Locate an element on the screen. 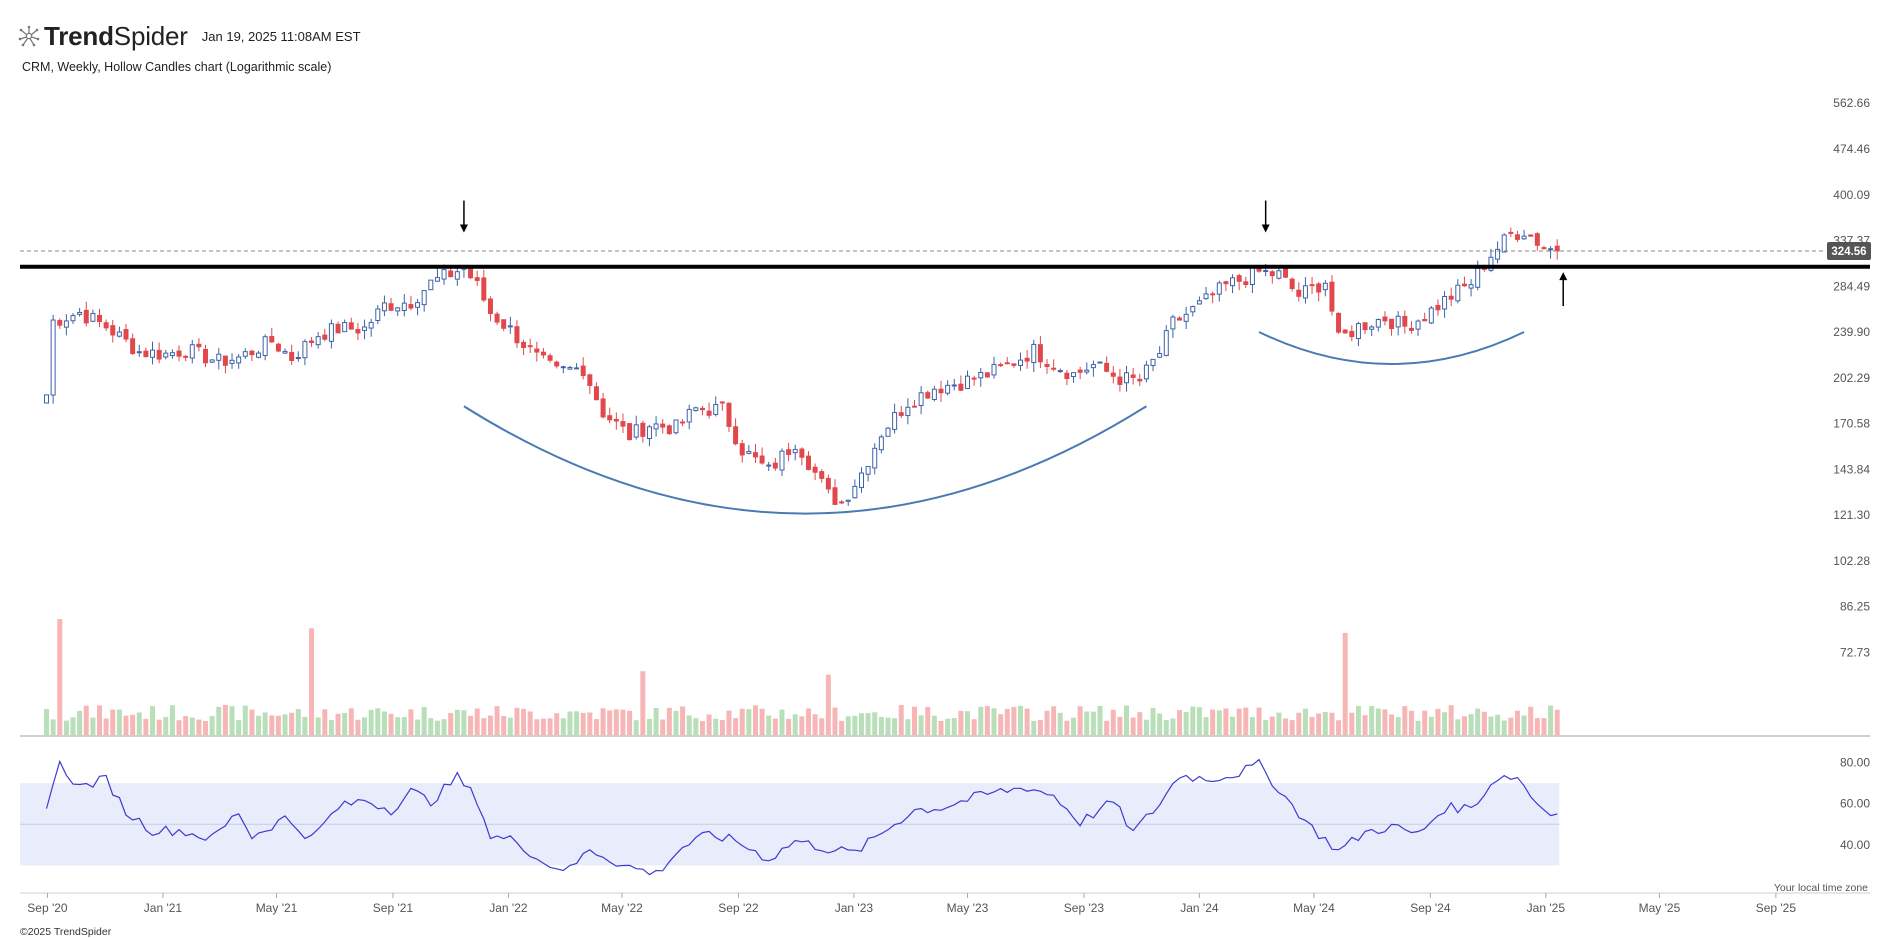  x-tick-label: Jan '21 is located at coordinates (163, 908).